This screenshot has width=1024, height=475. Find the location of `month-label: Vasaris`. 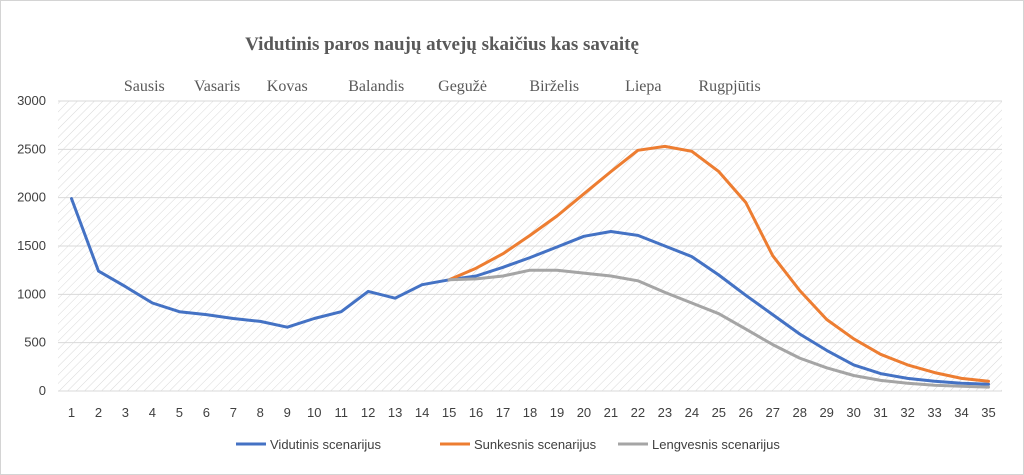

month-label: Vasaris is located at coordinates (217, 86).